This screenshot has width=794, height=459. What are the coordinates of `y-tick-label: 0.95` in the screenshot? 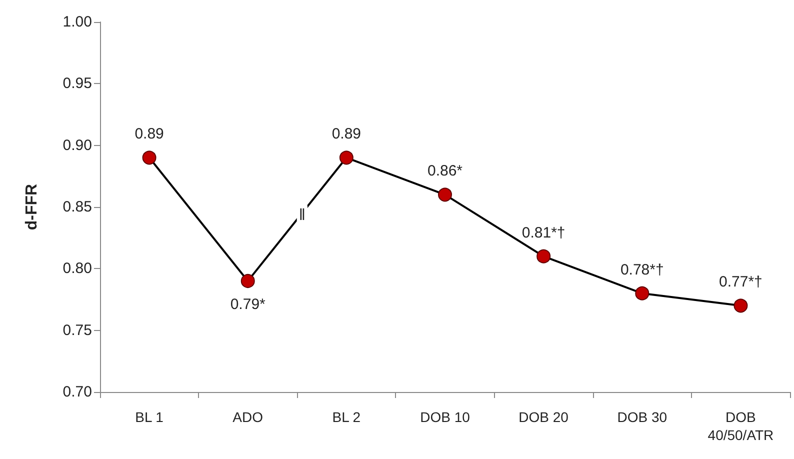 It's located at (77, 83).